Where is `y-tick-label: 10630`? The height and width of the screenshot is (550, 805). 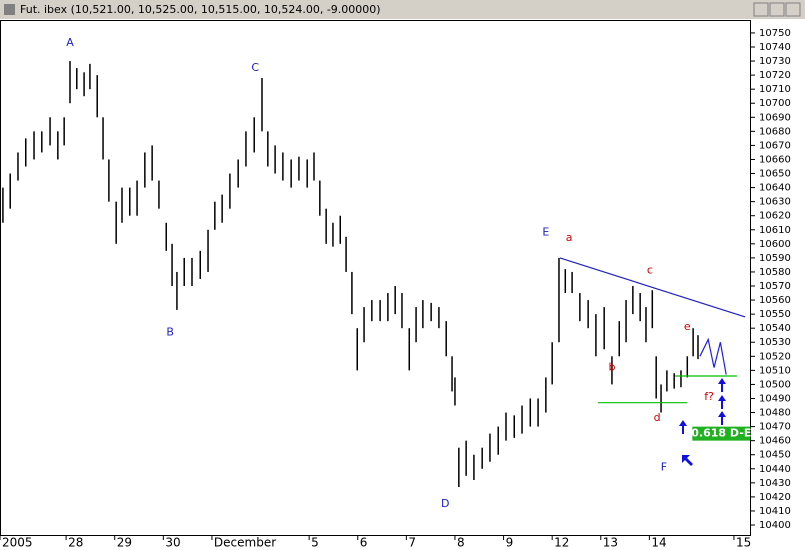 y-tick-label: 10630 is located at coordinates (775, 202).